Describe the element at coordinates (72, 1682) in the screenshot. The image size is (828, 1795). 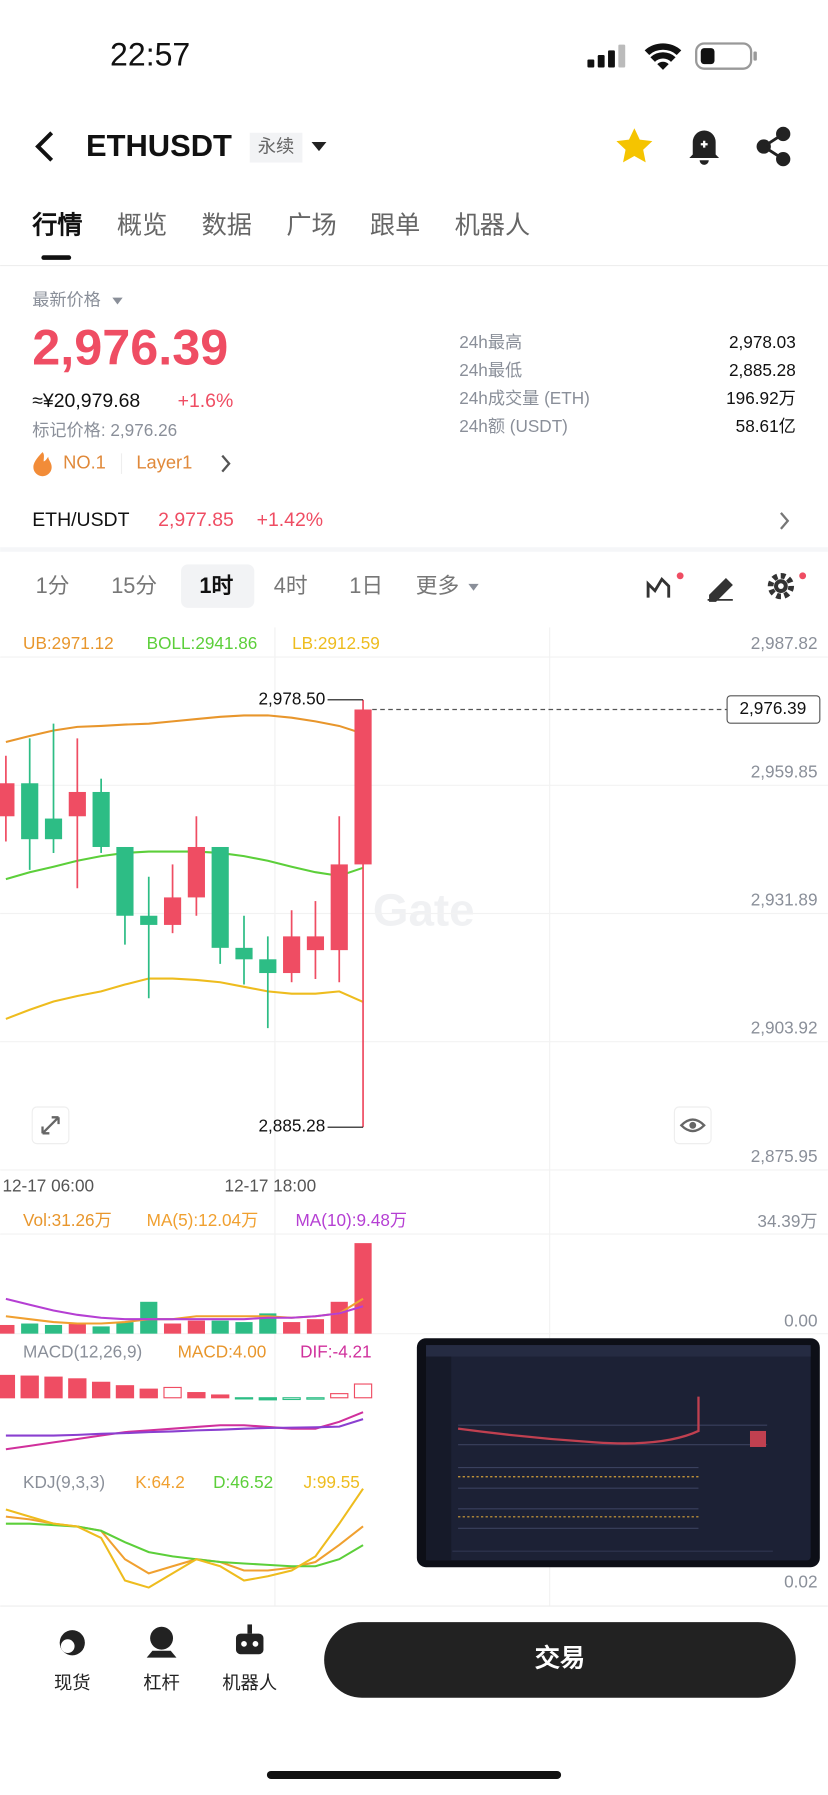
I see `nav-label: 现货` at that location.